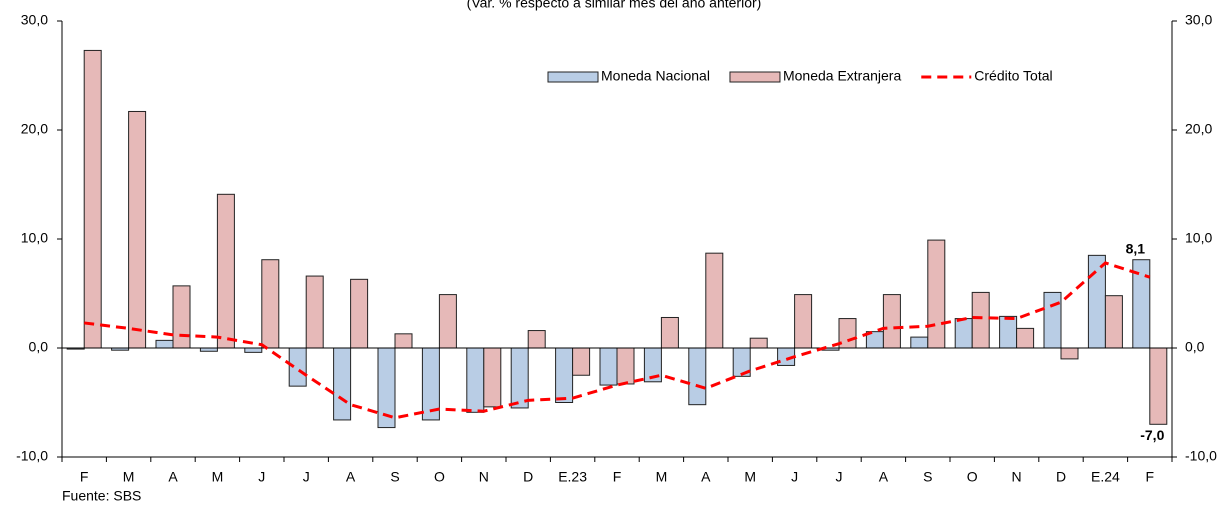  What do you see at coordinates (39, 347) in the screenshot?
I see `y-tick-label: 0,0` at bounding box center [39, 347].